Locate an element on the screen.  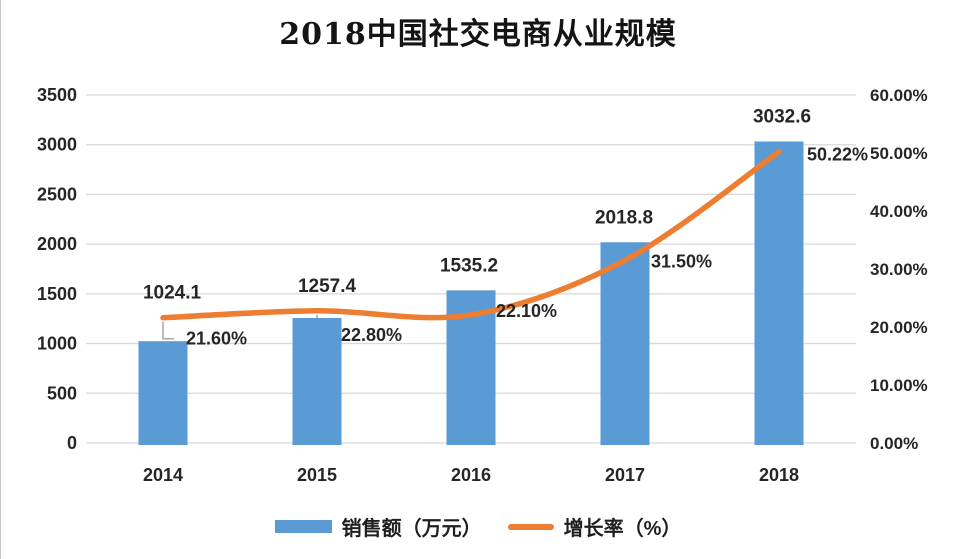
line-value-label: 22.10% is located at coordinates (526, 311).